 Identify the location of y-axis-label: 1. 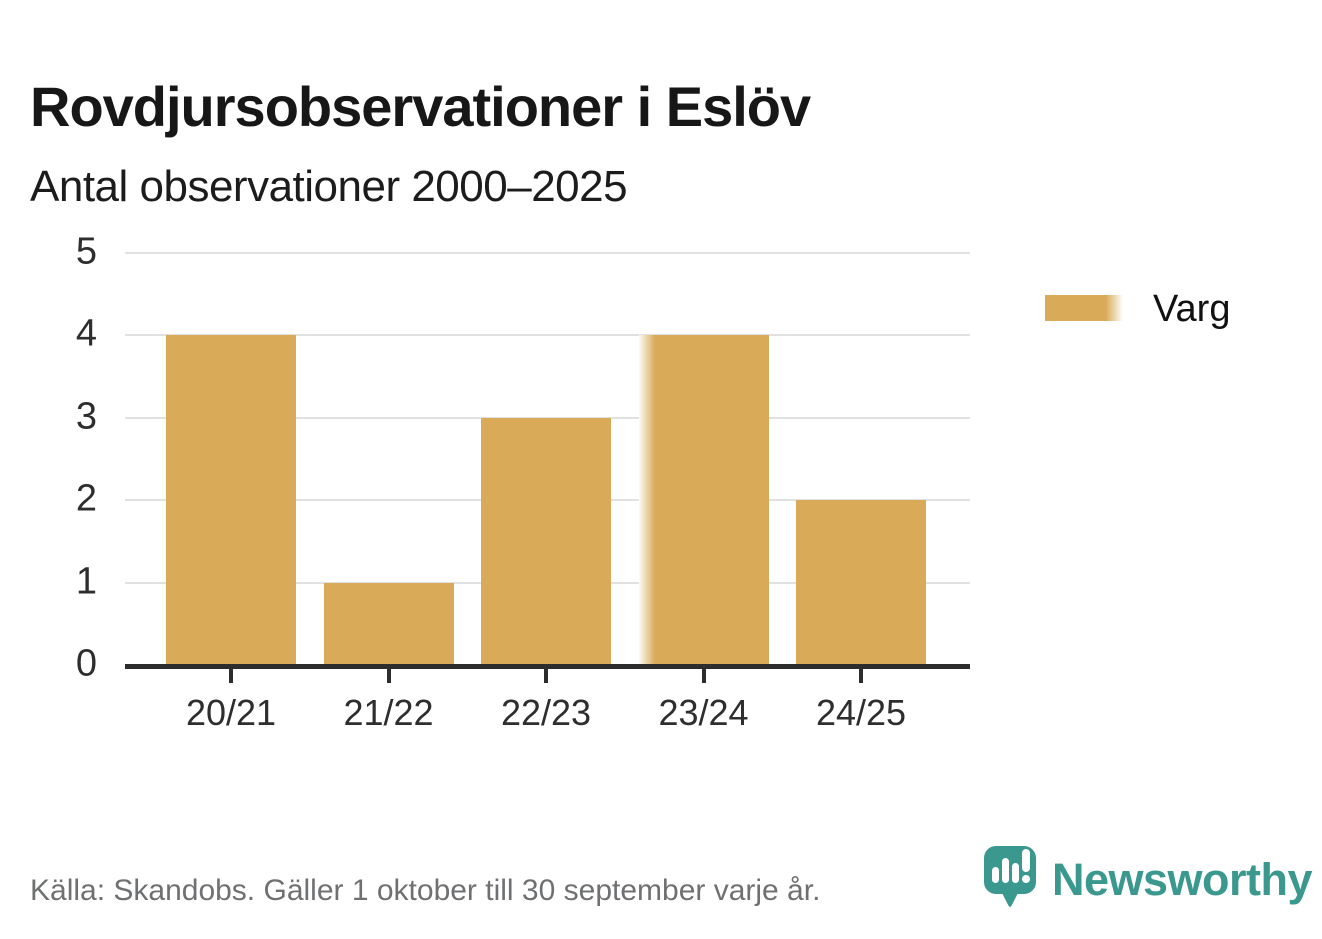
(86, 581).